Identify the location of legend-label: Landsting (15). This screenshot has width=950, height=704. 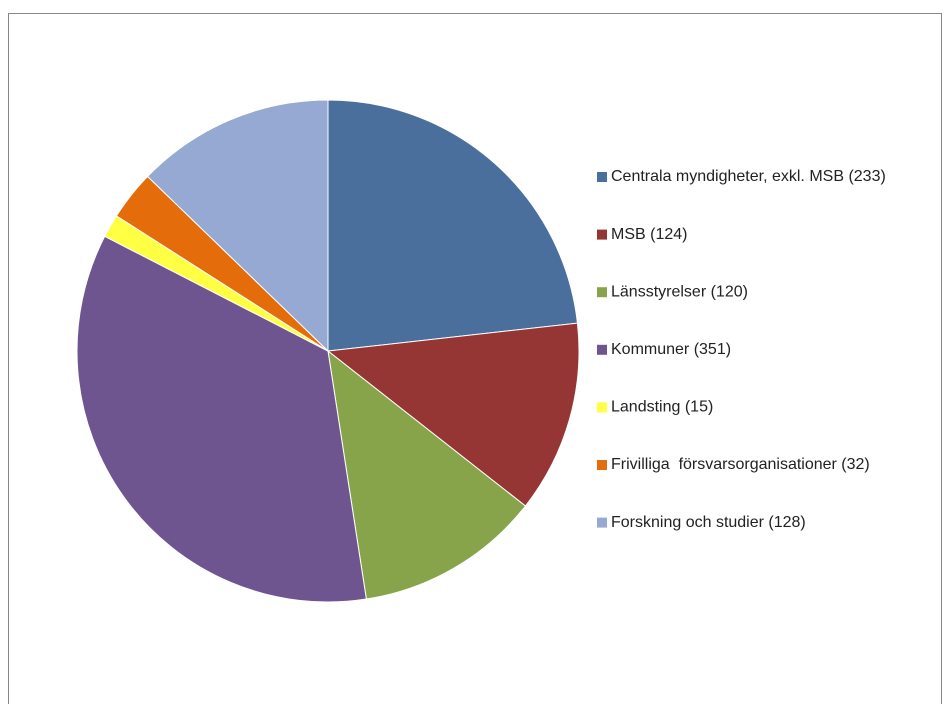
(662, 407).